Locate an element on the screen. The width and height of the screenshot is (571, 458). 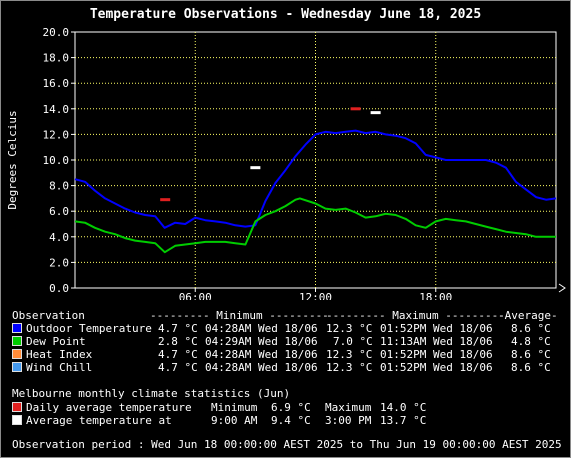
y-tick-label: 4.0 is located at coordinates (59, 237).